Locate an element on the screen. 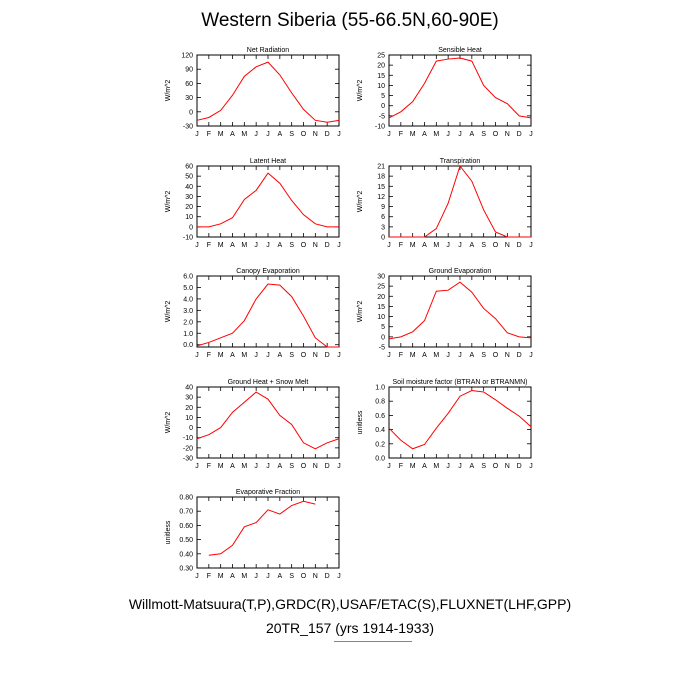 This screenshot has width=700, height=700. y-tick-label: 0.0 is located at coordinates (380, 459).